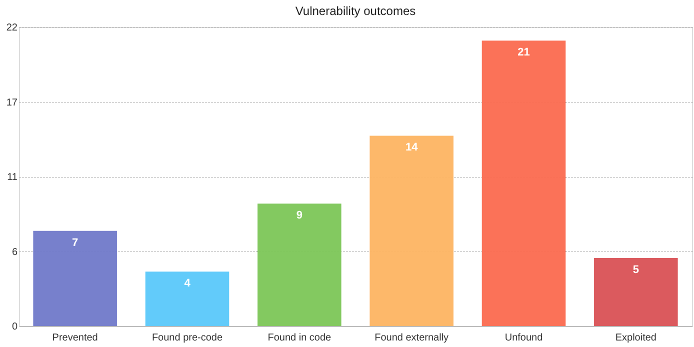 This screenshot has height=347, width=694. Describe the element at coordinates (299, 216) in the screenshot. I see `data-label: 9` at that location.